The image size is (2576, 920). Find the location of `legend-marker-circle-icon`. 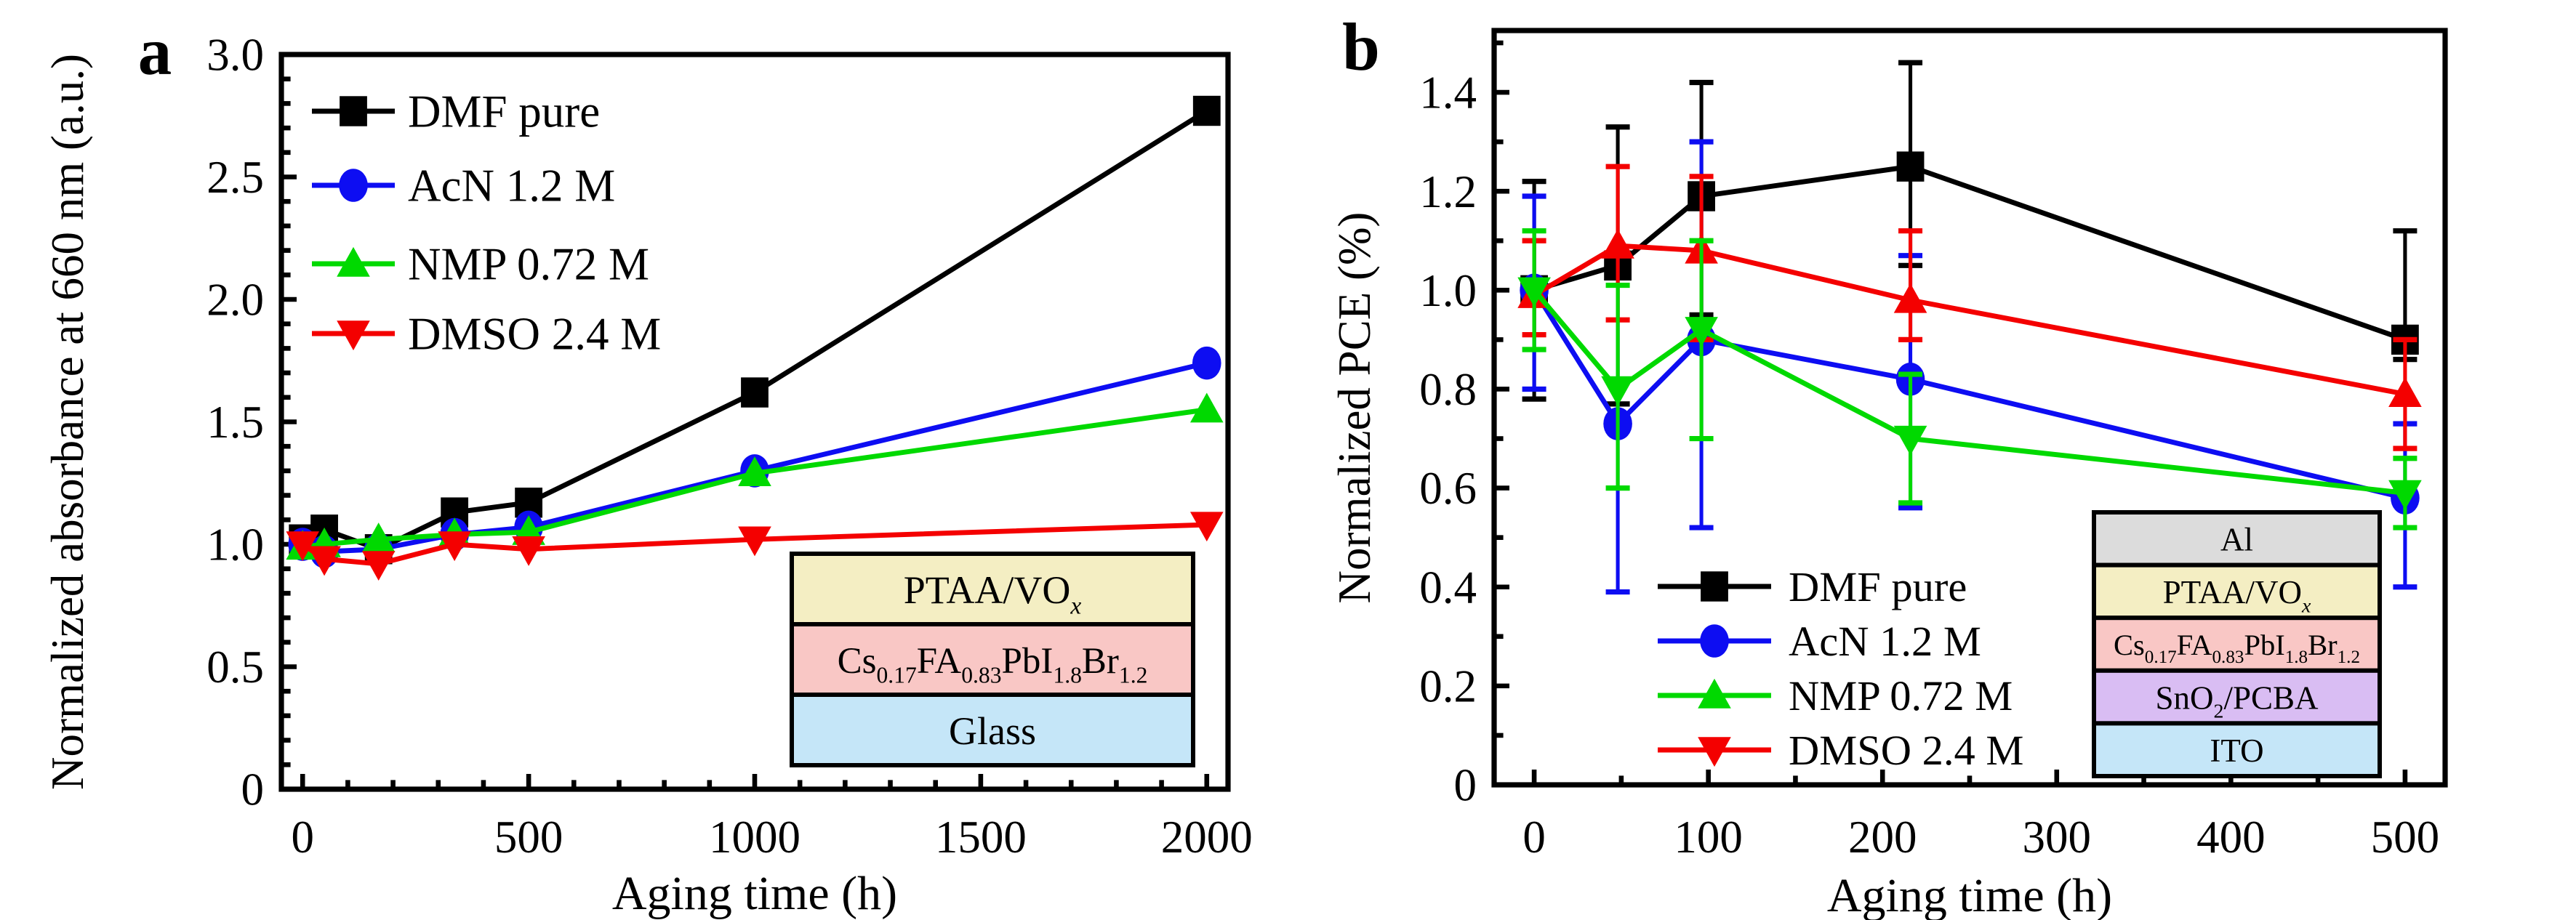

legend-marker-circle-icon is located at coordinates (1715, 641).